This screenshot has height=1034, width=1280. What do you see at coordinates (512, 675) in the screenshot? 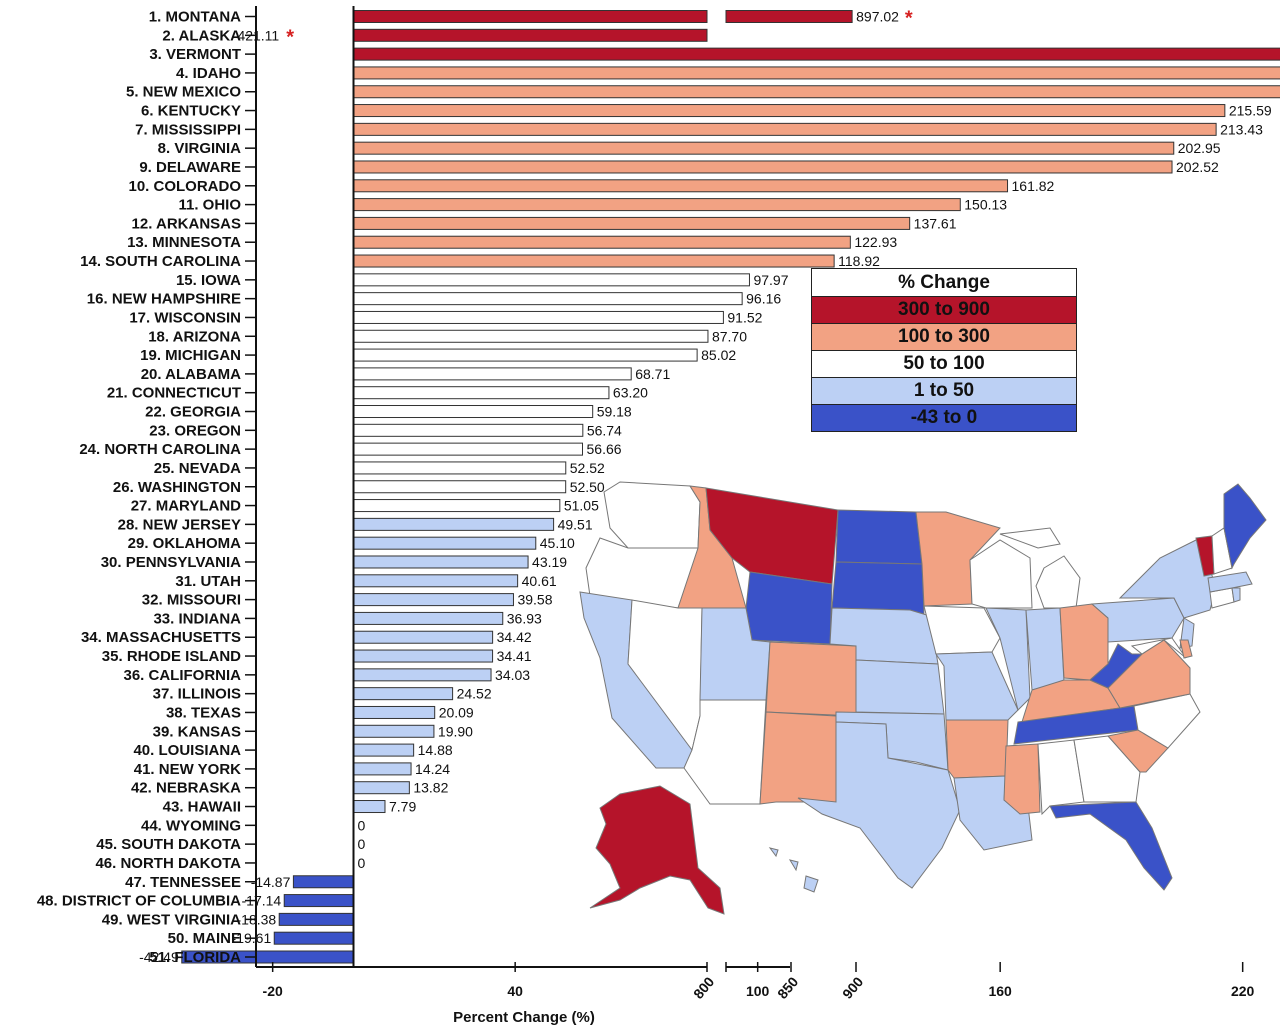
I see `value-label: 34.03` at bounding box center [512, 675].